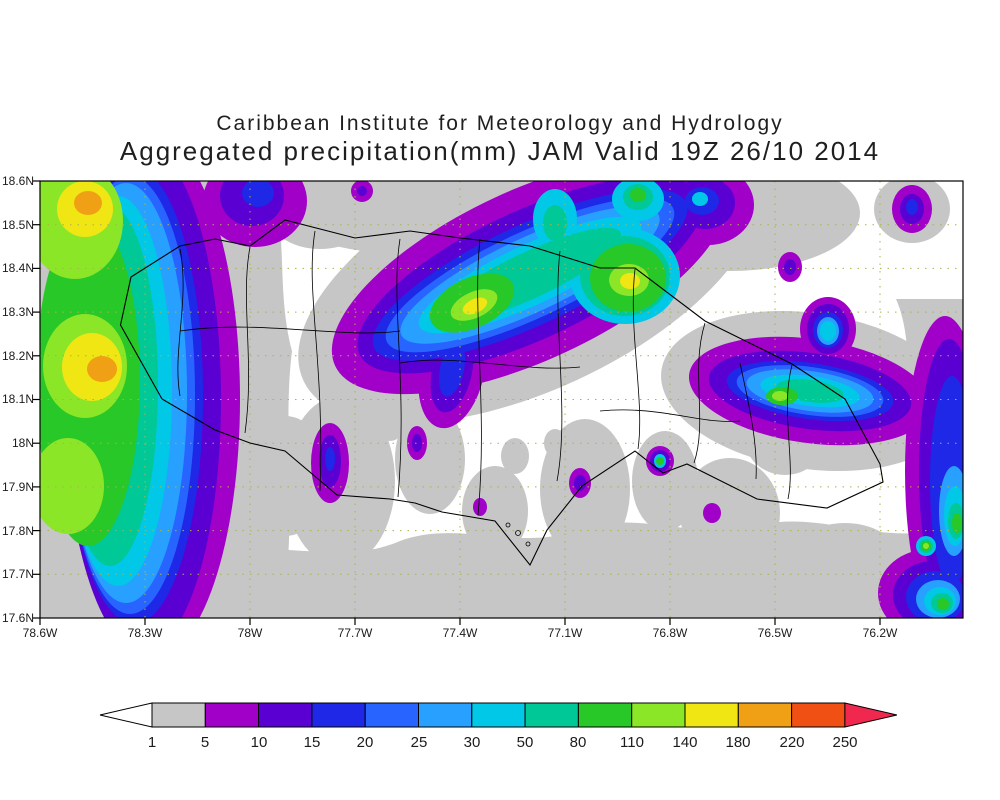 Image resolution: width=1000 pixels, height=800 pixels. I want to click on colorbar-label: 50, so click(525, 742).